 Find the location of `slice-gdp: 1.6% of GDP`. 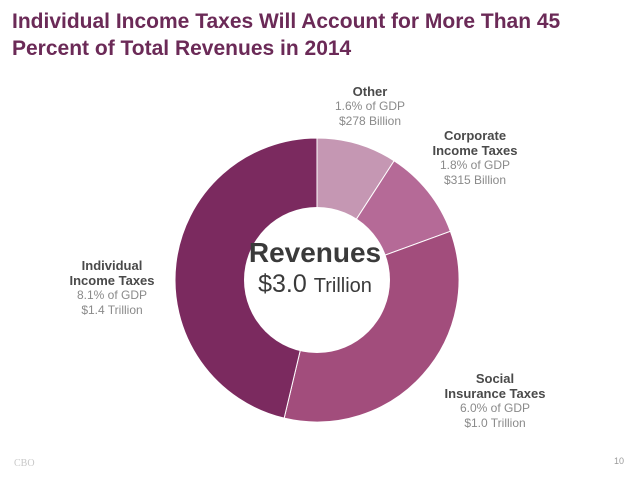

slice-gdp: 1.6% of GDP is located at coordinates (370, 106).